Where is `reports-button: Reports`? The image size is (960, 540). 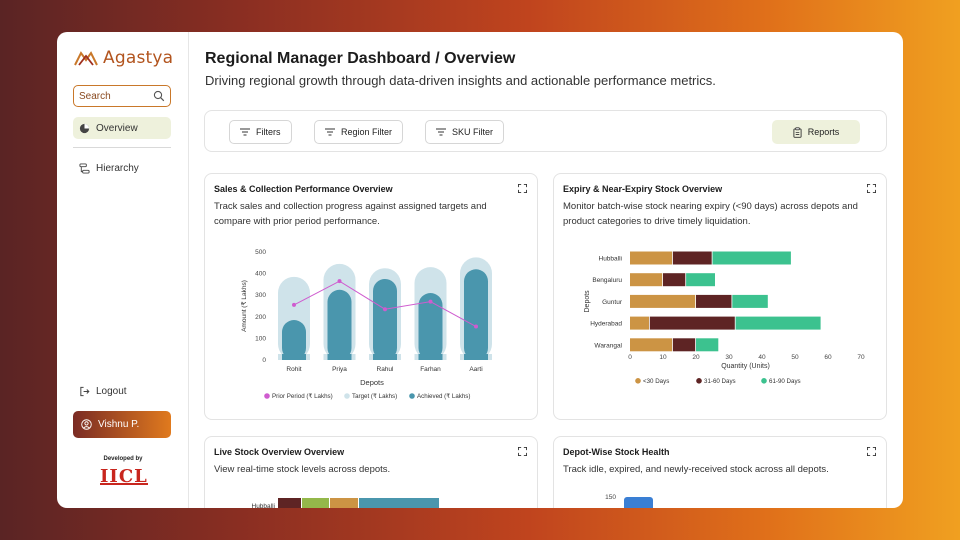 reports-button: Reports is located at coordinates (816, 132).